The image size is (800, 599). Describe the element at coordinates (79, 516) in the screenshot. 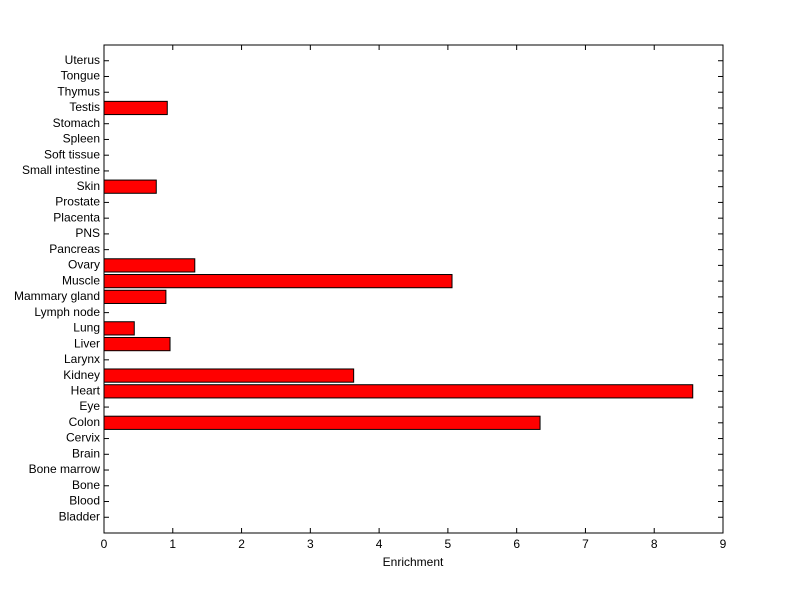

I see `y-tick-label: Bladder` at that location.